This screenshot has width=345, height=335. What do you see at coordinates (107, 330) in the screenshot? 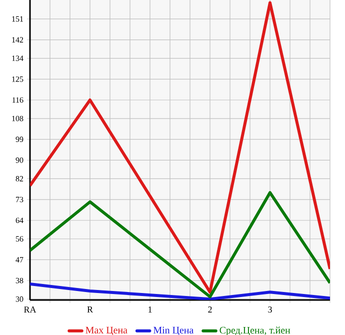
I see `legend-label: Max Цена` at bounding box center [107, 330].